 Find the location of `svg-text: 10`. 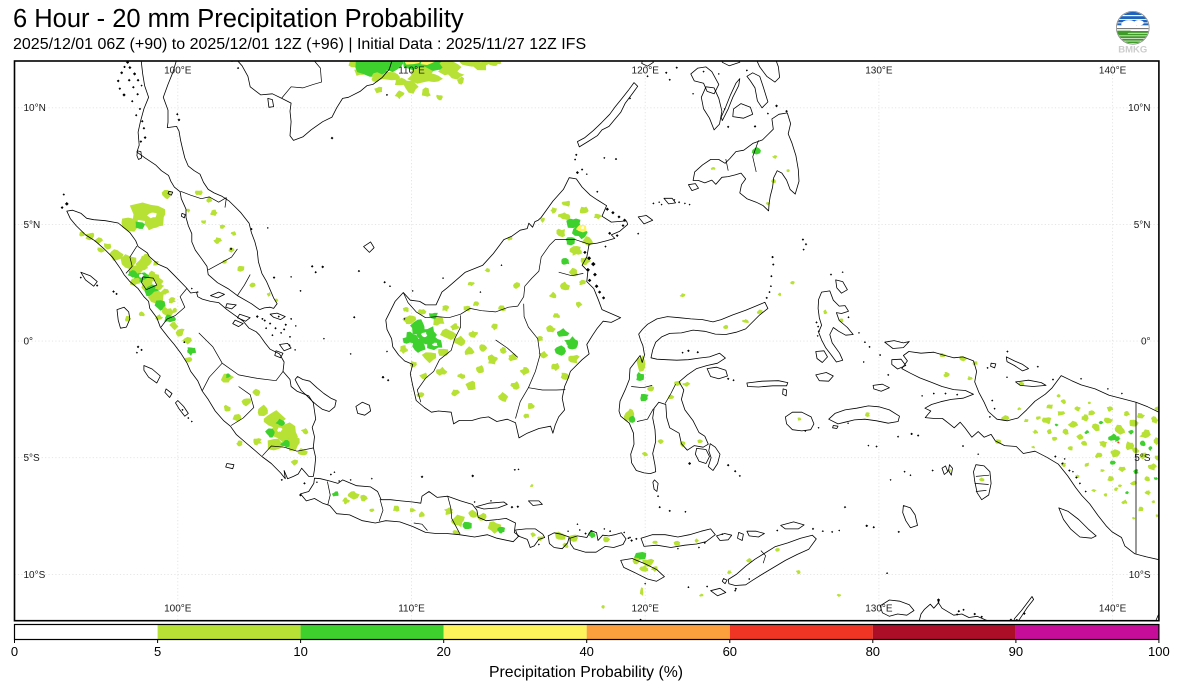

svg-text: 10 is located at coordinates (300, 651).